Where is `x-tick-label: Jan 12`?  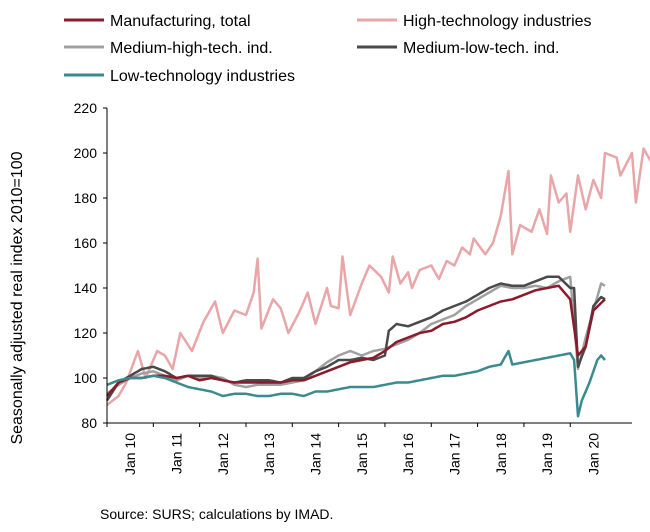
x-tick-label: Jan 12 is located at coordinates (223, 454).